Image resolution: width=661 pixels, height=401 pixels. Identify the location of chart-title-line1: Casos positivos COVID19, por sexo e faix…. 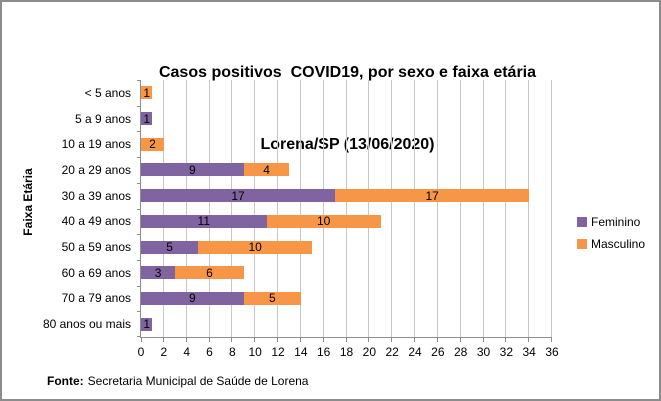
(347, 72).